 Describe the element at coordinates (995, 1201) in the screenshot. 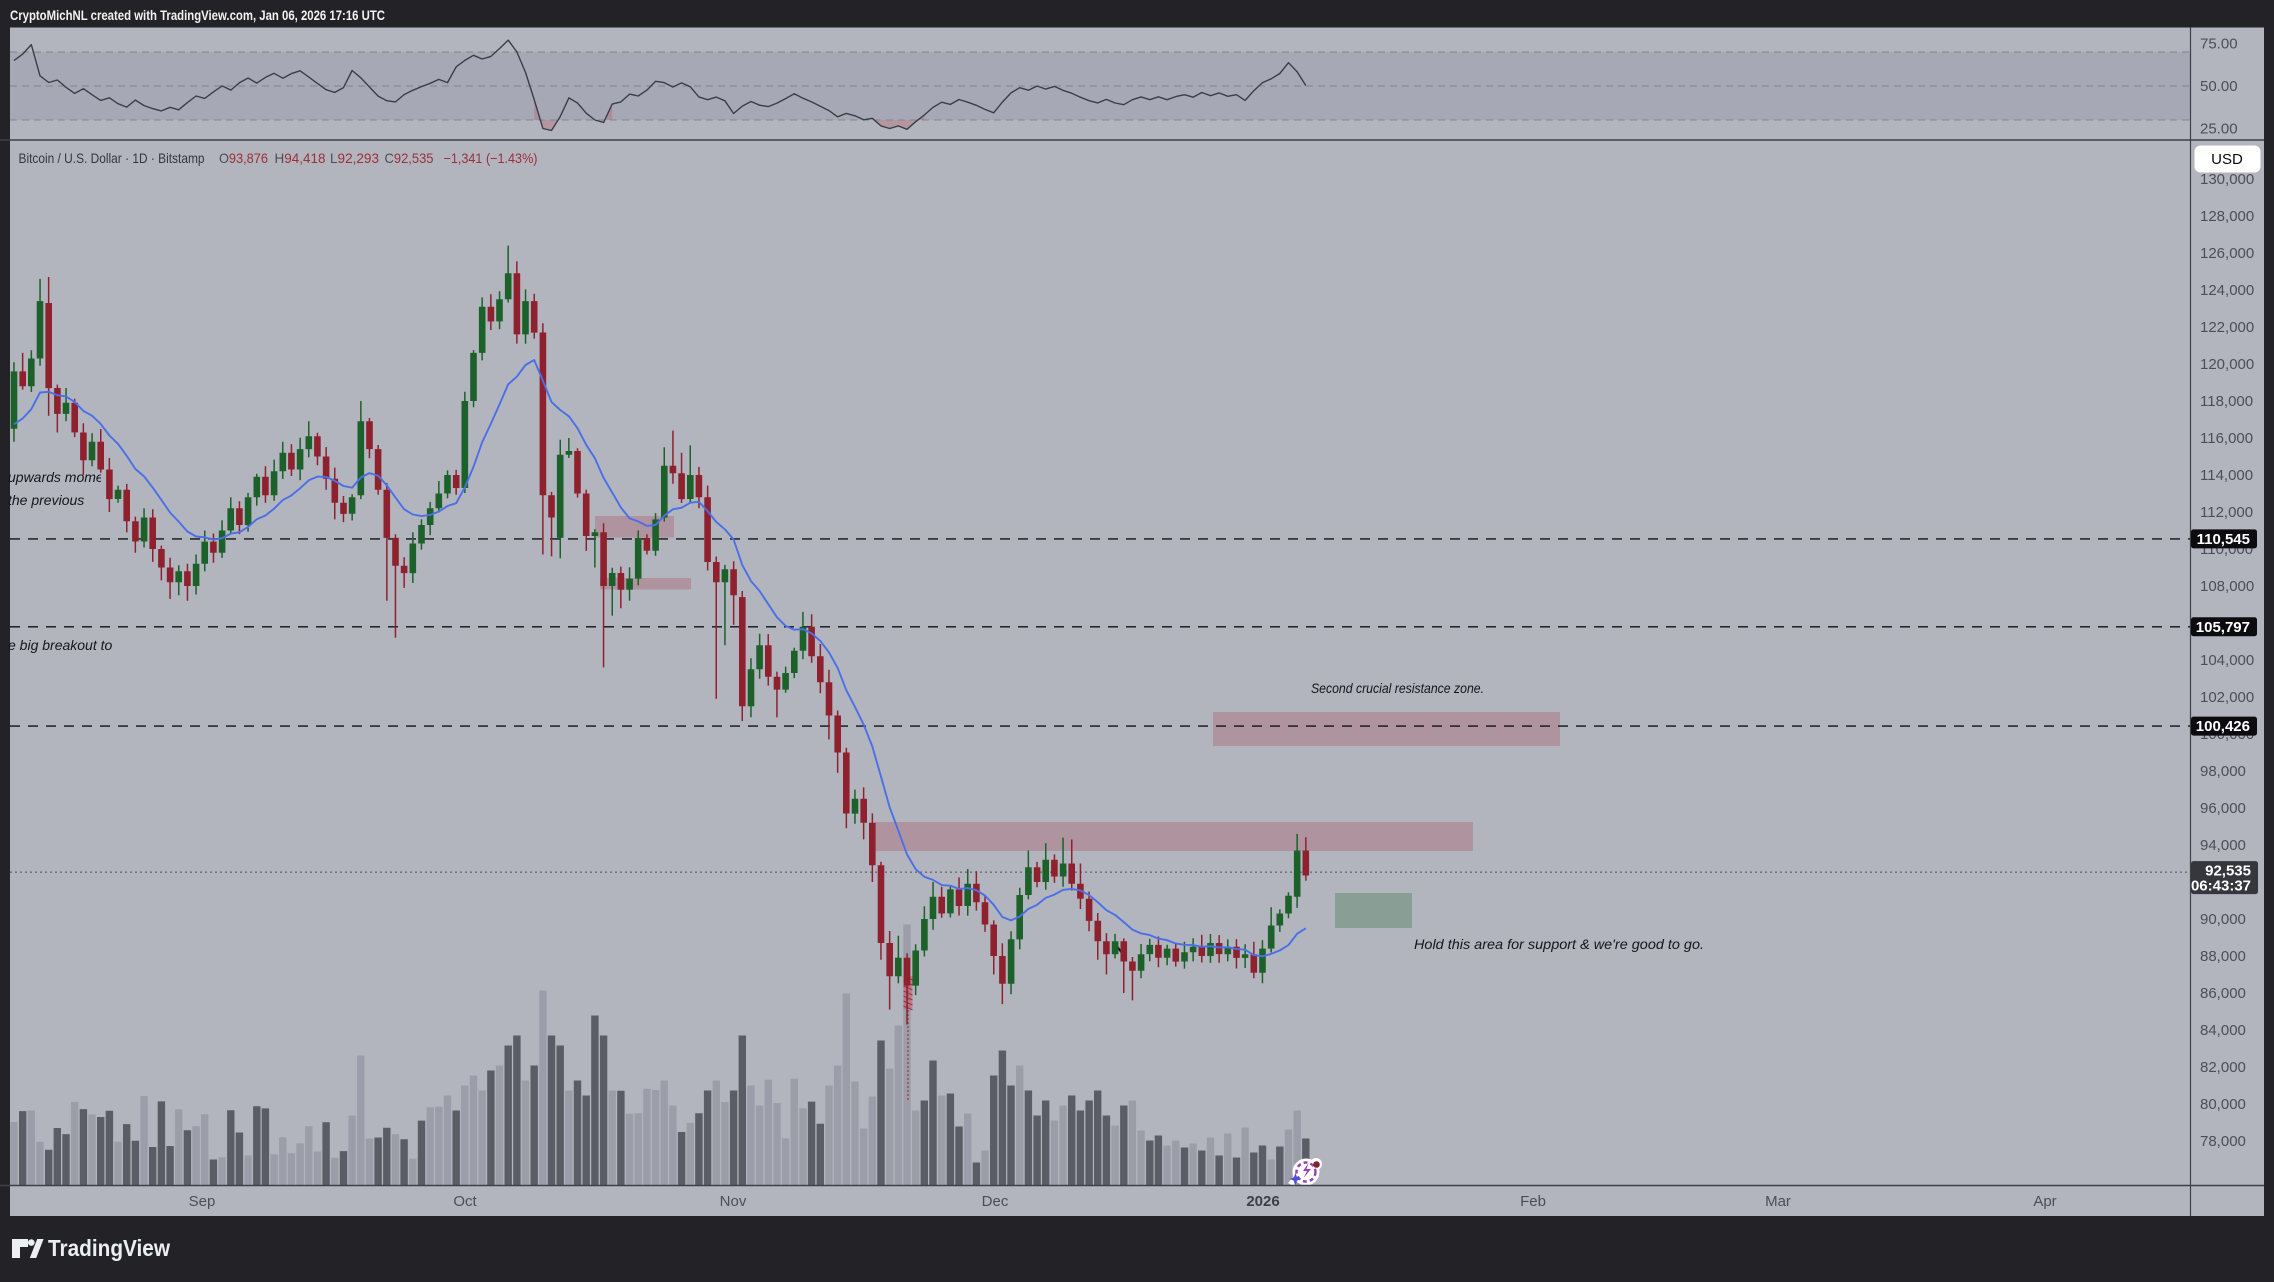

I see `svg-text: Dec` at that location.